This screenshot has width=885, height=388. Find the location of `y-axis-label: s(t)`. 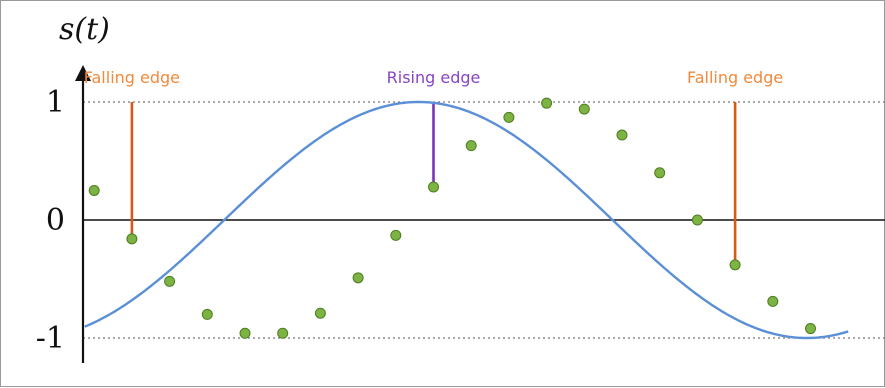

y-axis-label: s(t) is located at coordinates (84, 29).